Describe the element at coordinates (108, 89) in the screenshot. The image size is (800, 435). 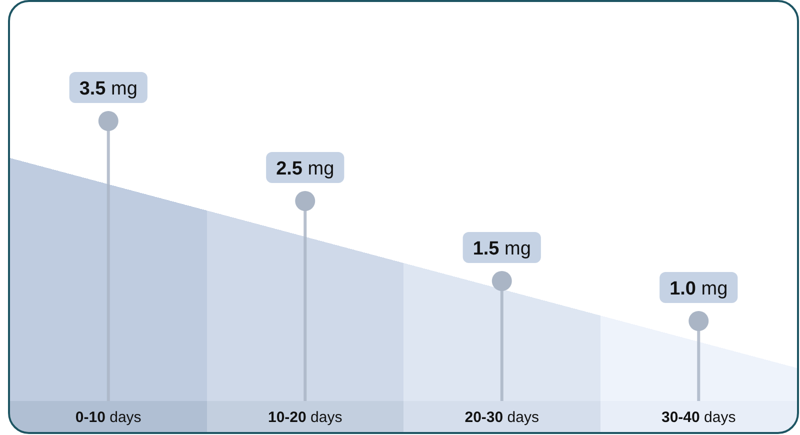
I see `data-label: 3.5 mg` at that location.